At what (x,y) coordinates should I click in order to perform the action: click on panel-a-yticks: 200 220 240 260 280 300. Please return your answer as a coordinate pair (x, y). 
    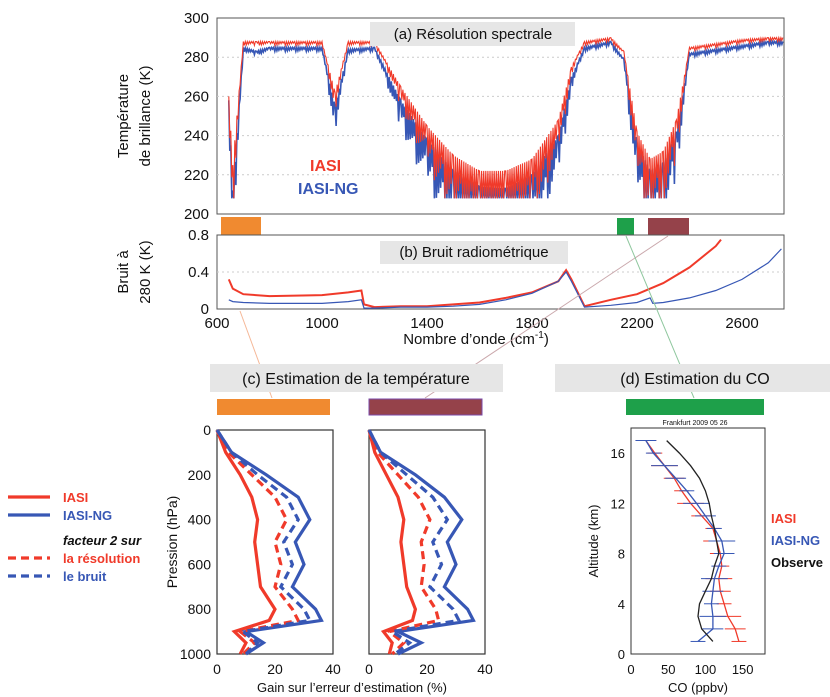
    Looking at the image, I should click on (196, 116).